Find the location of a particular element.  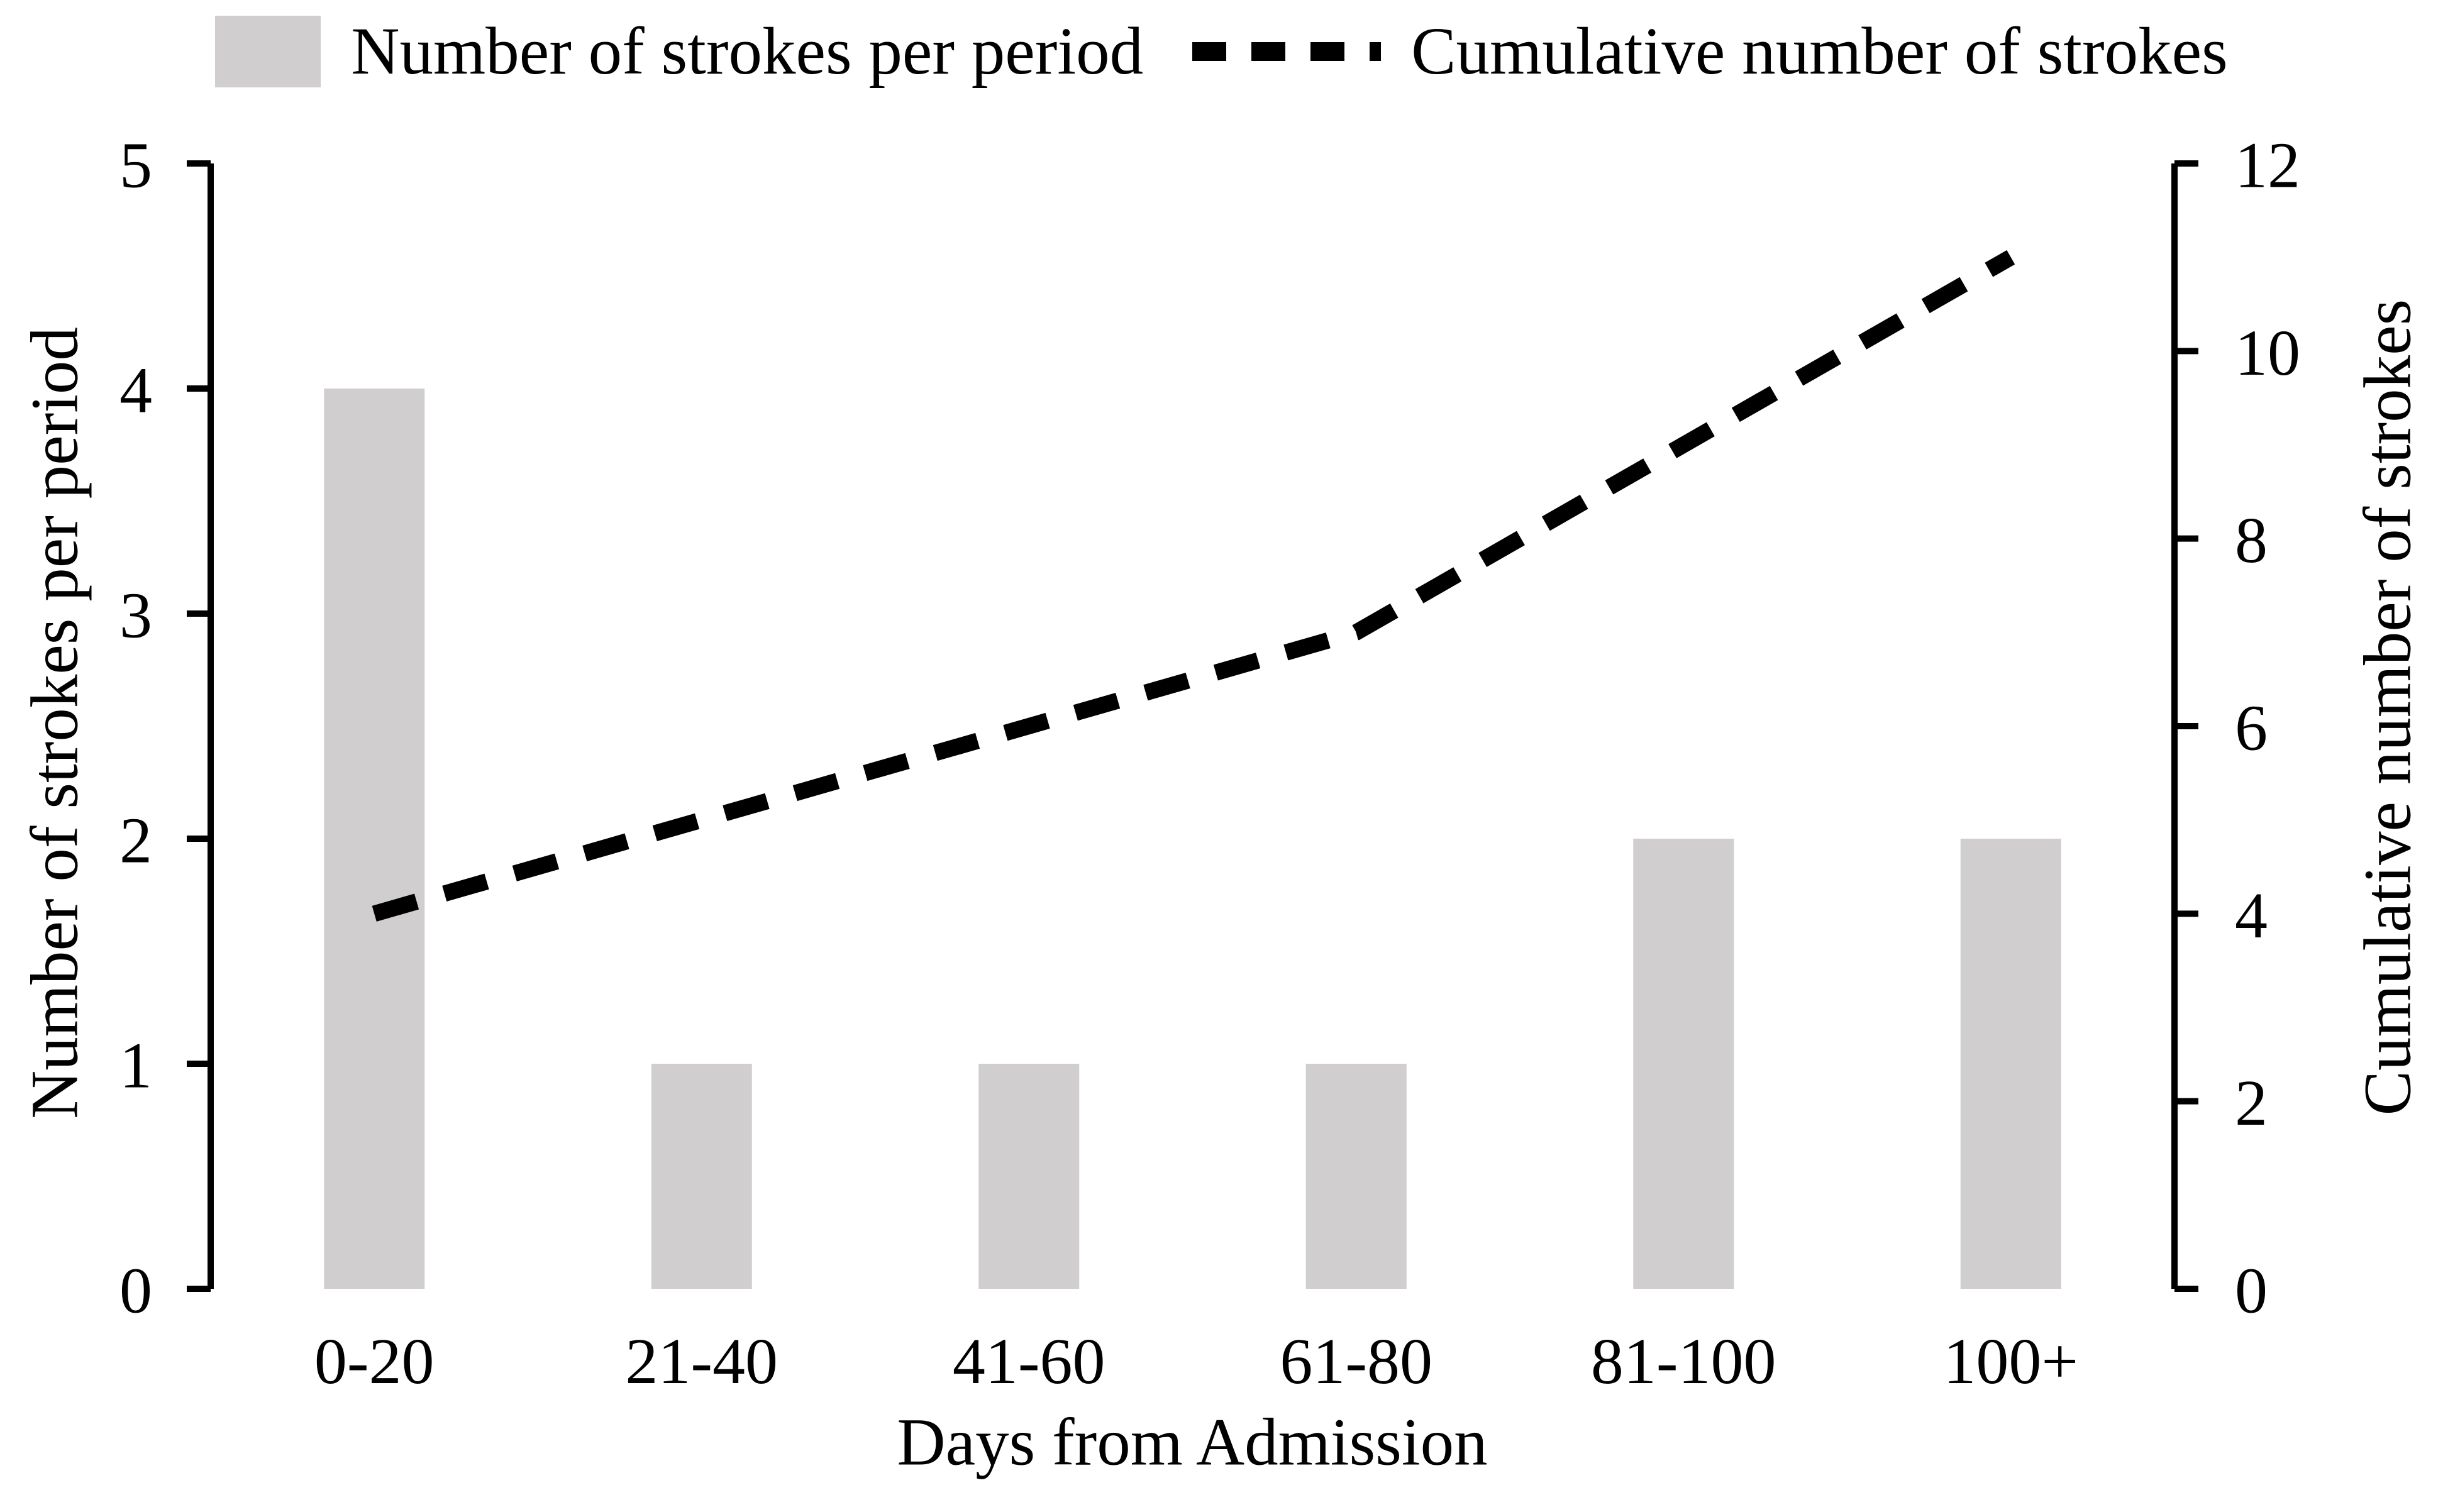

dashed-line-swatch-icon is located at coordinates (1287, 52).